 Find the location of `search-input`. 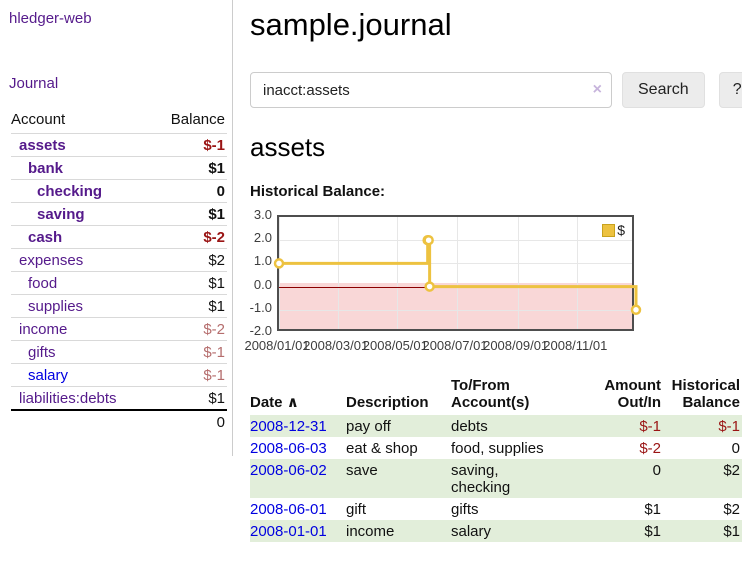

search-input is located at coordinates (431, 90).